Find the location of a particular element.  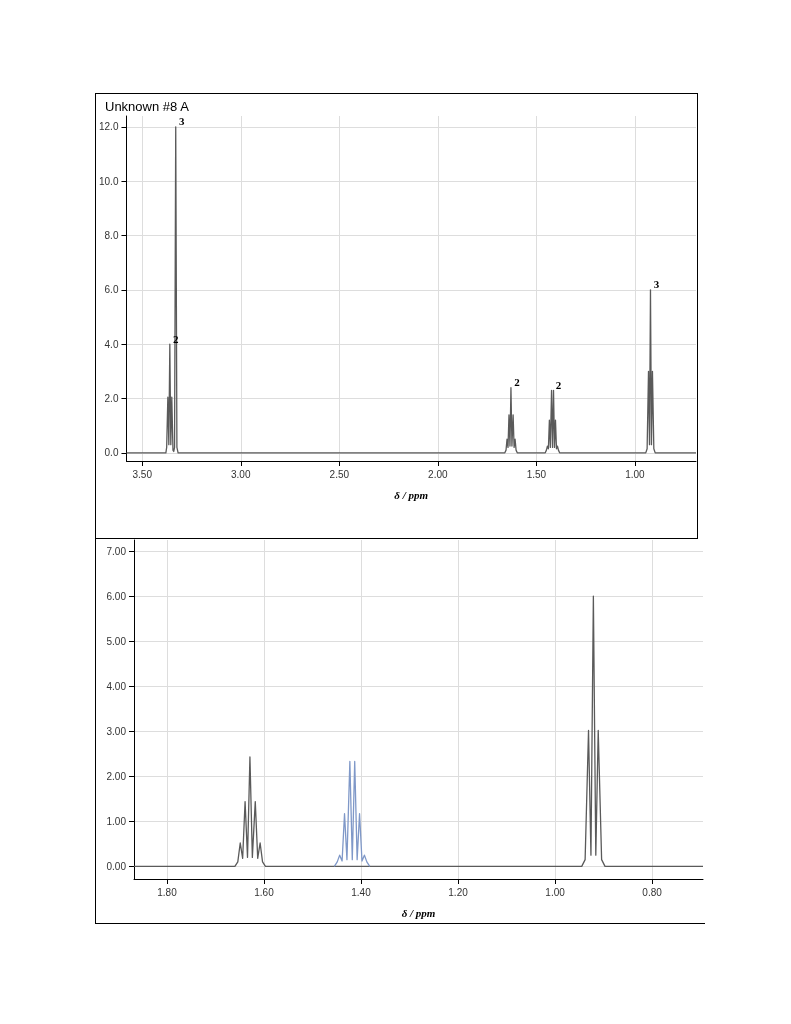

y-tick-label: 7.00 is located at coordinates (116, 551).